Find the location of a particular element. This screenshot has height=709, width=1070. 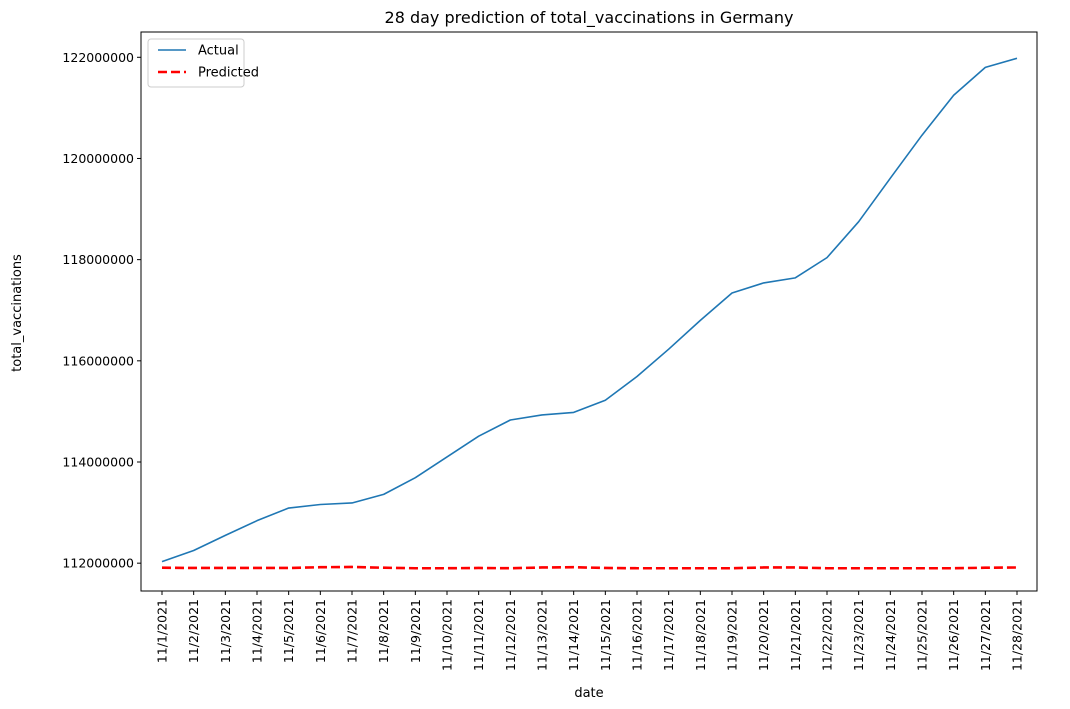

x-tick-label: 11/17/2021 is located at coordinates (668, 635).